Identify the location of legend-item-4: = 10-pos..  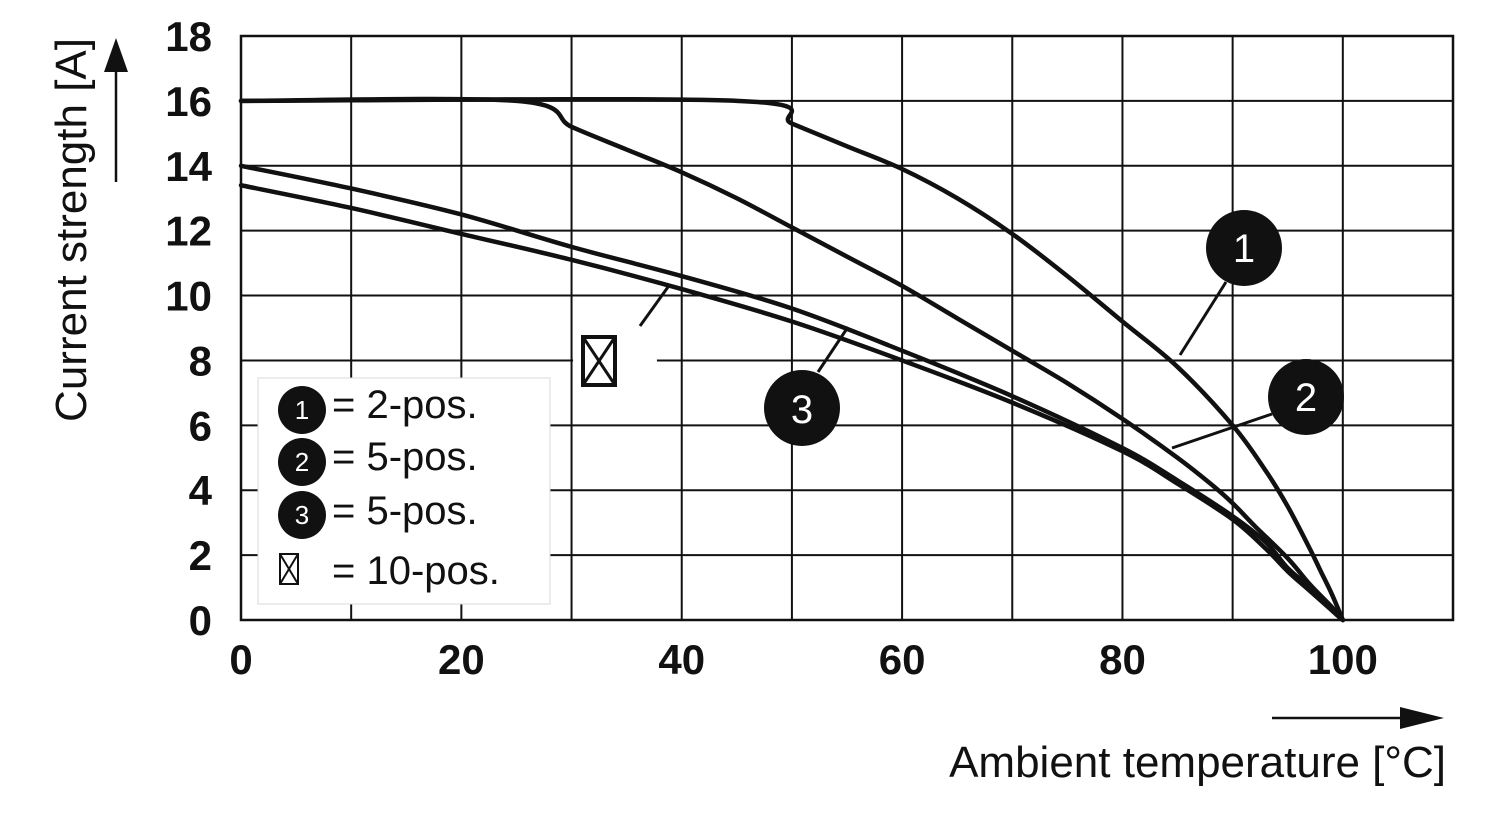
(389, 571).